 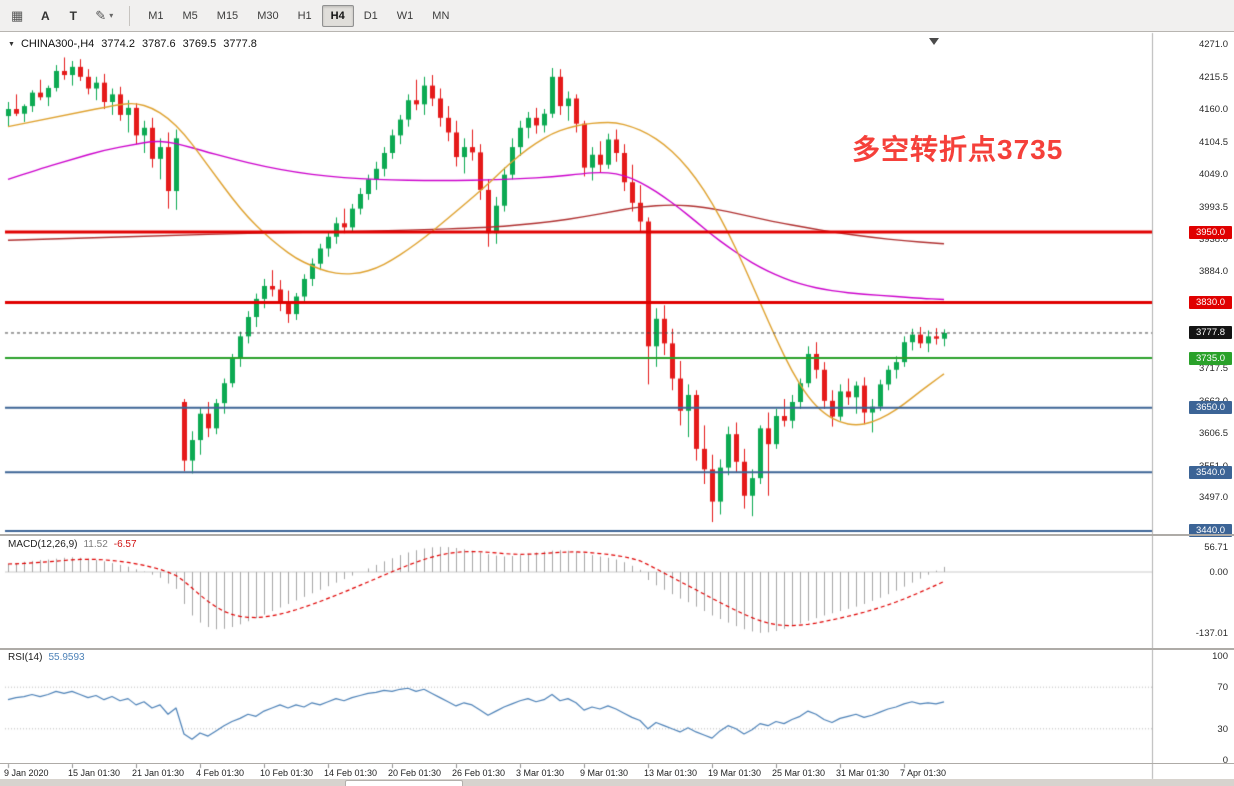 I want to click on text-tool-icon: T, so click(x=73, y=15).